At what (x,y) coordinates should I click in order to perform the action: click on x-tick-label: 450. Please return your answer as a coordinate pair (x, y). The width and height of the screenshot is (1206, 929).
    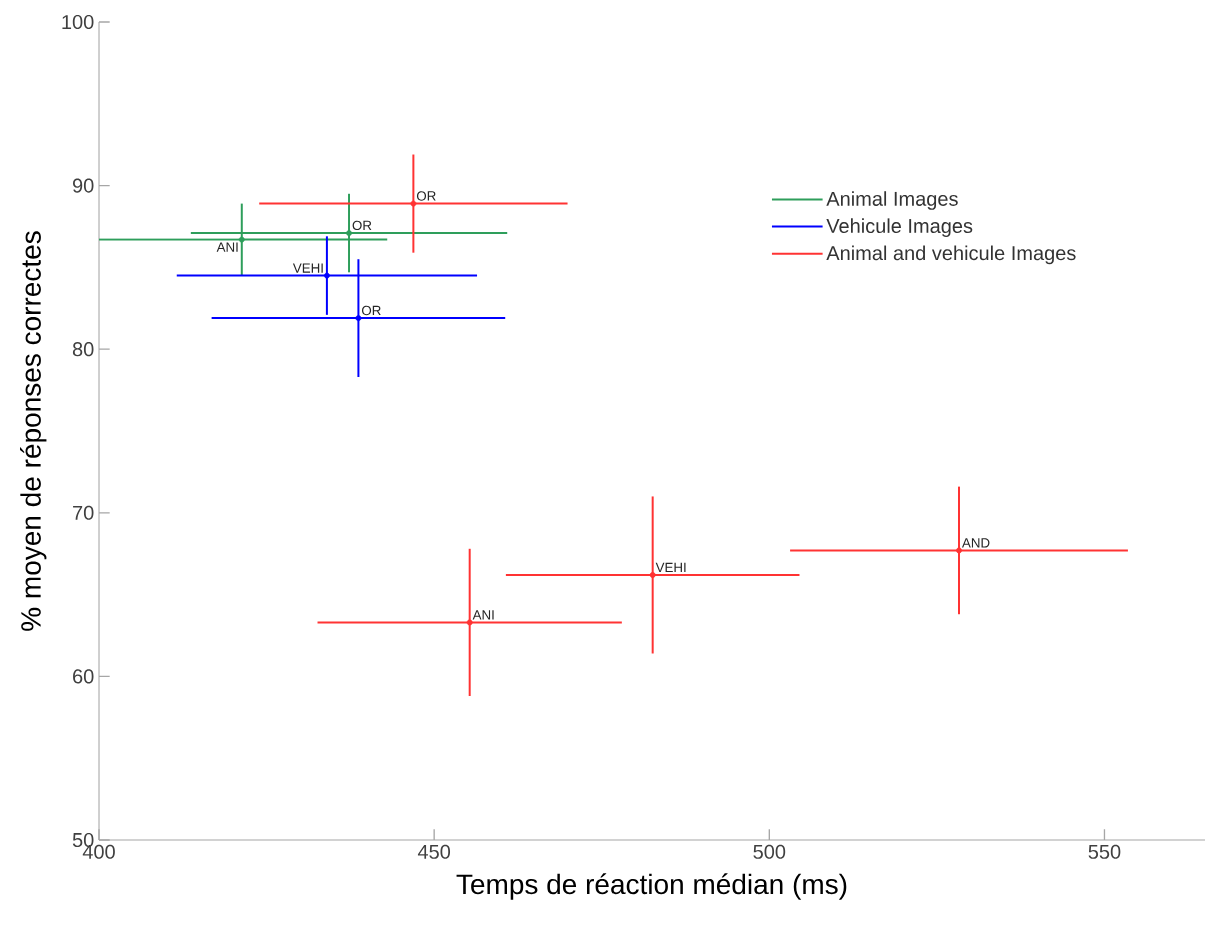
    Looking at the image, I should click on (434, 851).